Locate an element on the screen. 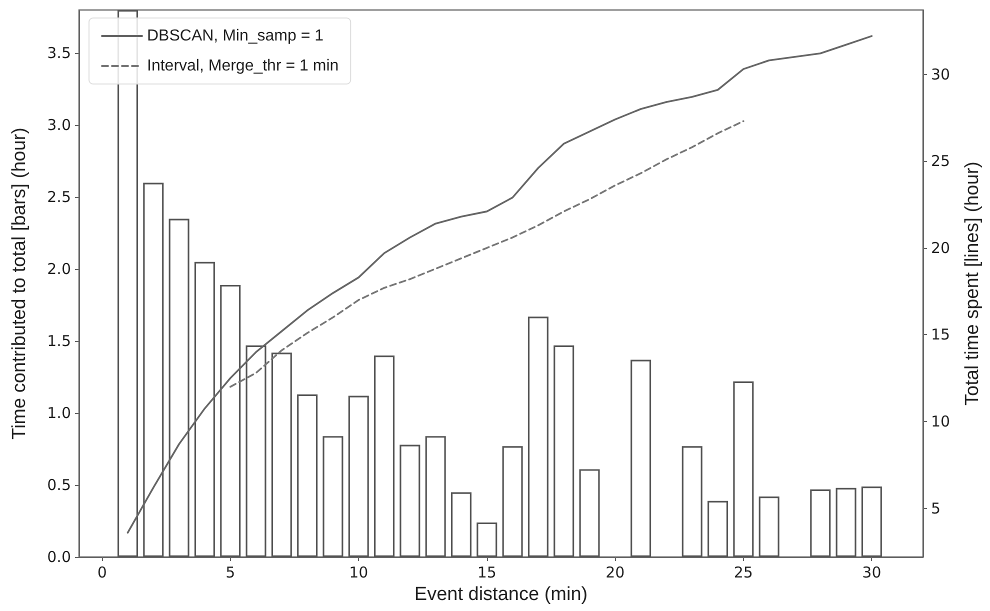 The image size is (990, 611). y-tick-label: 1.5 is located at coordinates (59, 341).